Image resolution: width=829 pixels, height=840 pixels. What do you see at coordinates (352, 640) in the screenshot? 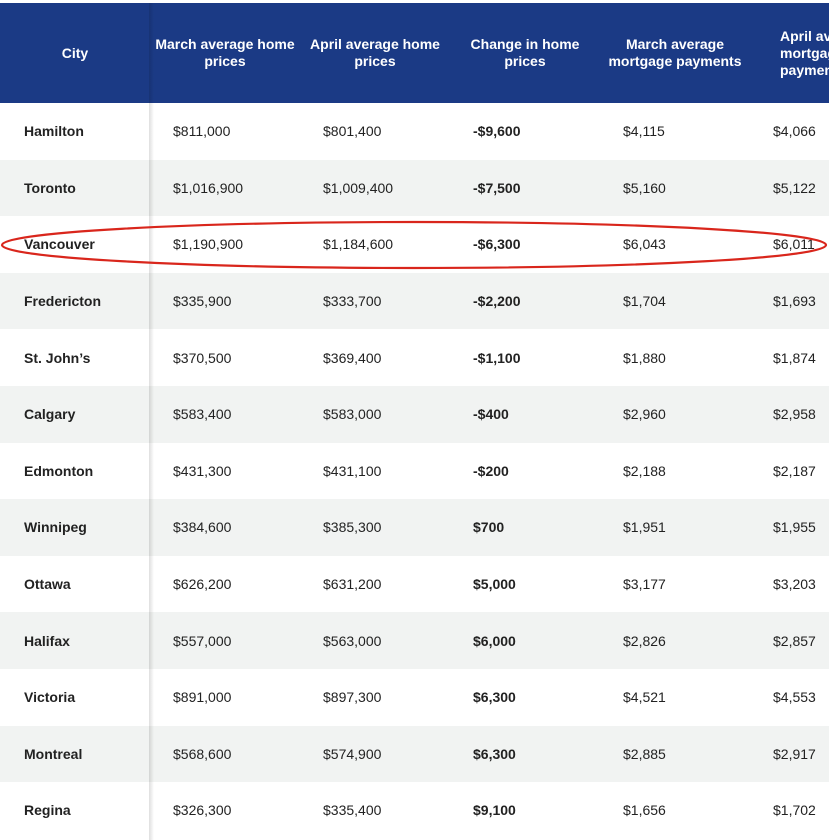
I see `cell-april-price: $563,000` at bounding box center [352, 640].